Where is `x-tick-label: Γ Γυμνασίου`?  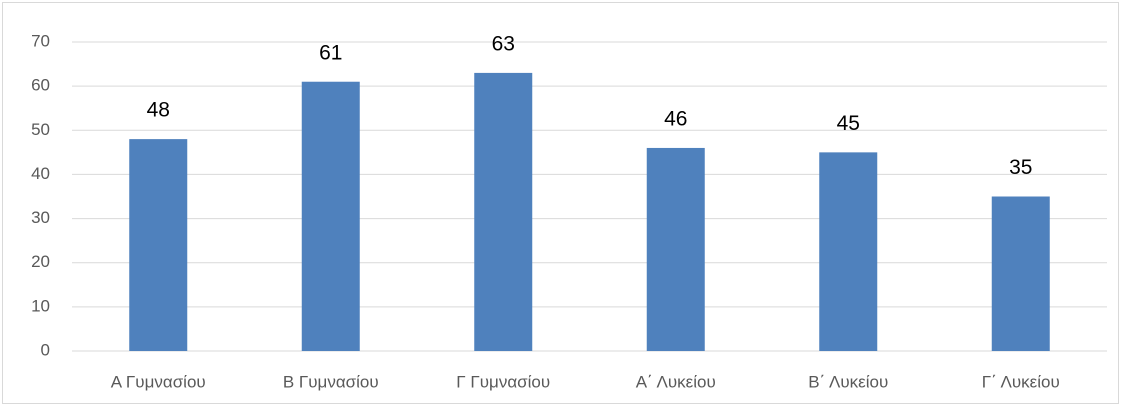 x-tick-label: Γ Γυμνασίου is located at coordinates (503, 381).